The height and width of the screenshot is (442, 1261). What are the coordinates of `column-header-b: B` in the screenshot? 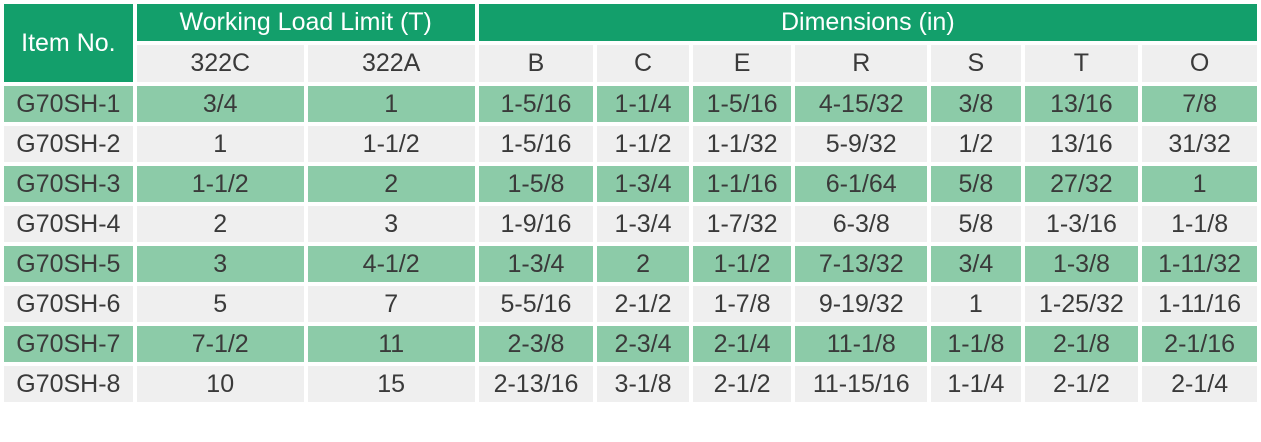 It's located at (536, 63).